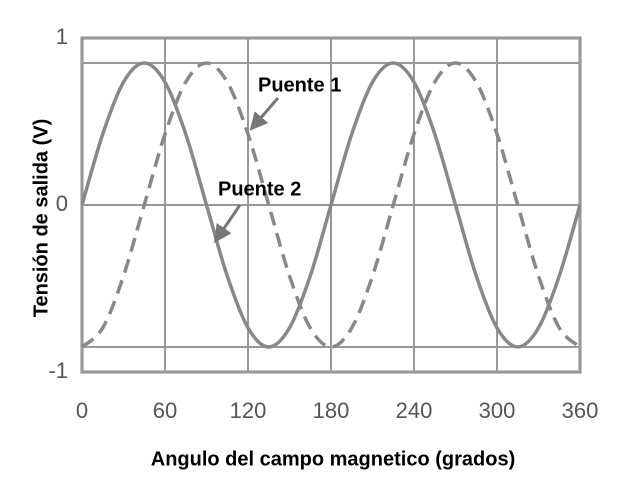 This screenshot has width=640, height=480. Describe the element at coordinates (62, 203) in the screenshot. I see `y-tick-label: 0` at that location.